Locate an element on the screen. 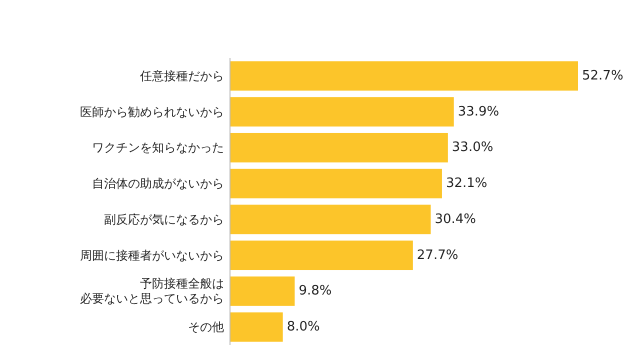 This screenshot has width=640, height=358. data-label: 52.7% is located at coordinates (603, 76).